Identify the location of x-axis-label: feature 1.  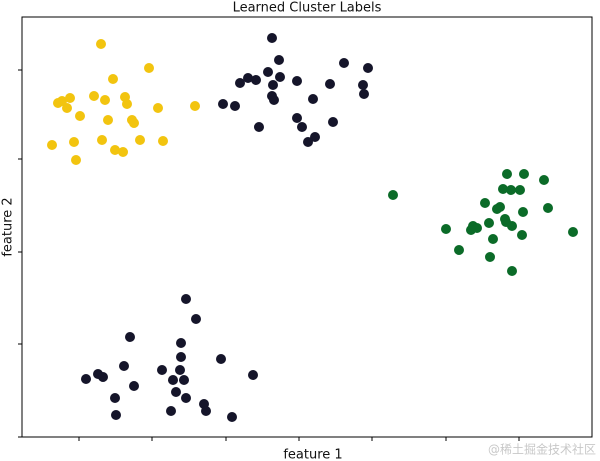
(312, 454).